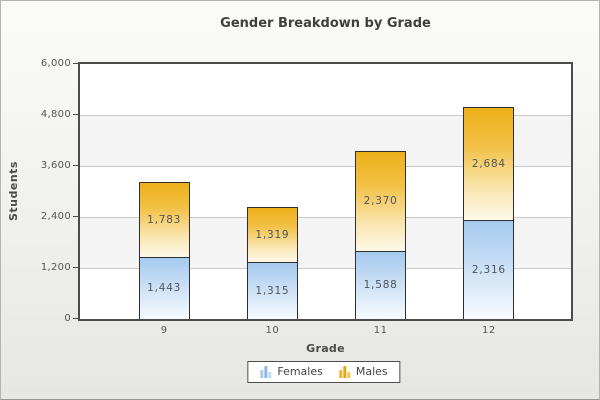  Describe the element at coordinates (13, 191) in the screenshot. I see `y-axis-title: Students` at that location.